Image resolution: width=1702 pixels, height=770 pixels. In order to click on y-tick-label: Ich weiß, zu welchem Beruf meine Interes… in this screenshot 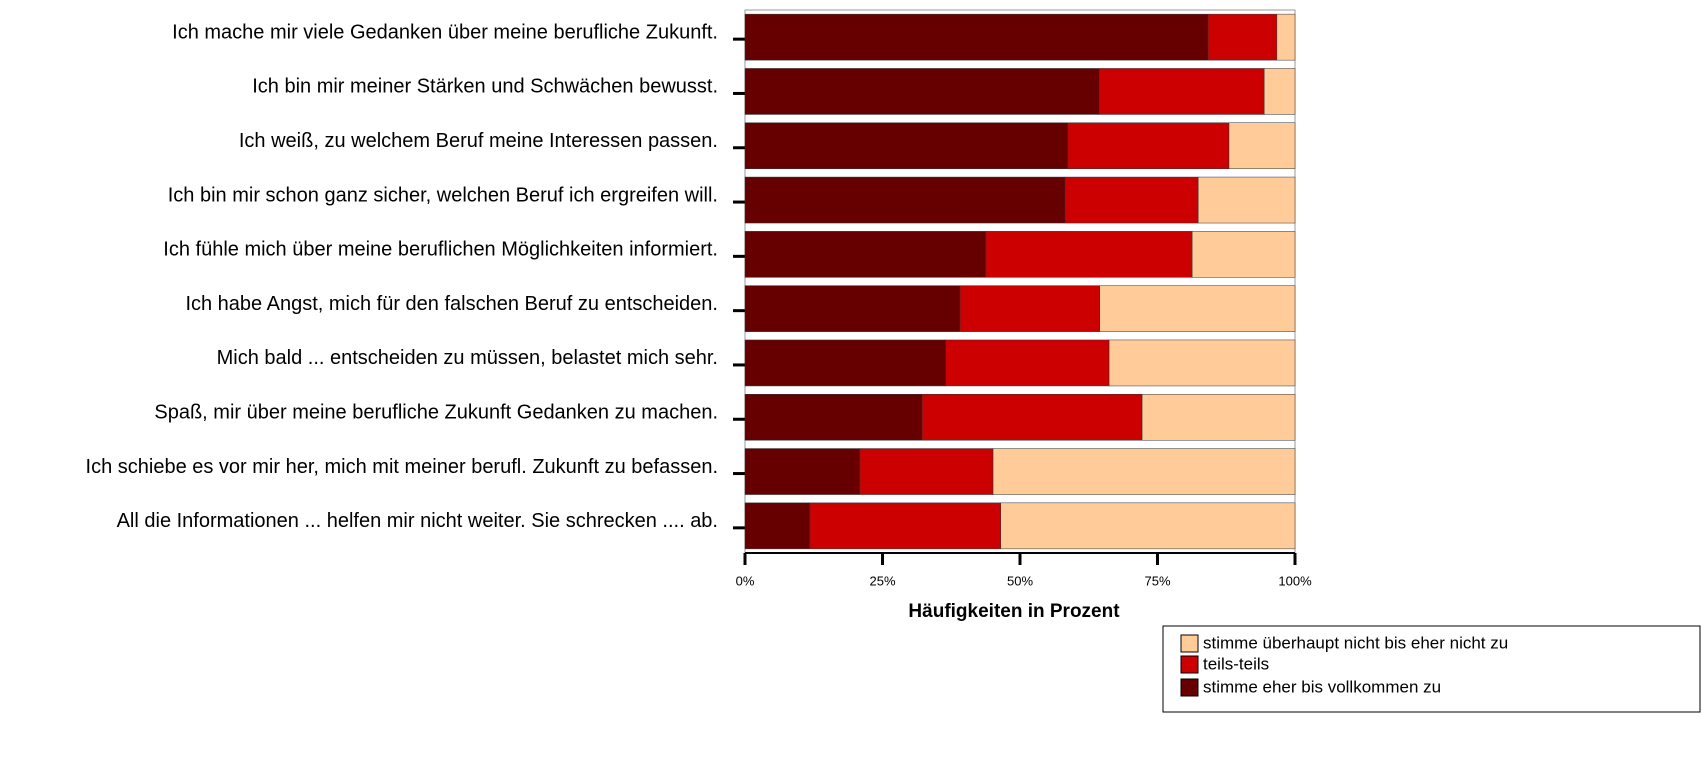, I will do `click(478, 141)`.